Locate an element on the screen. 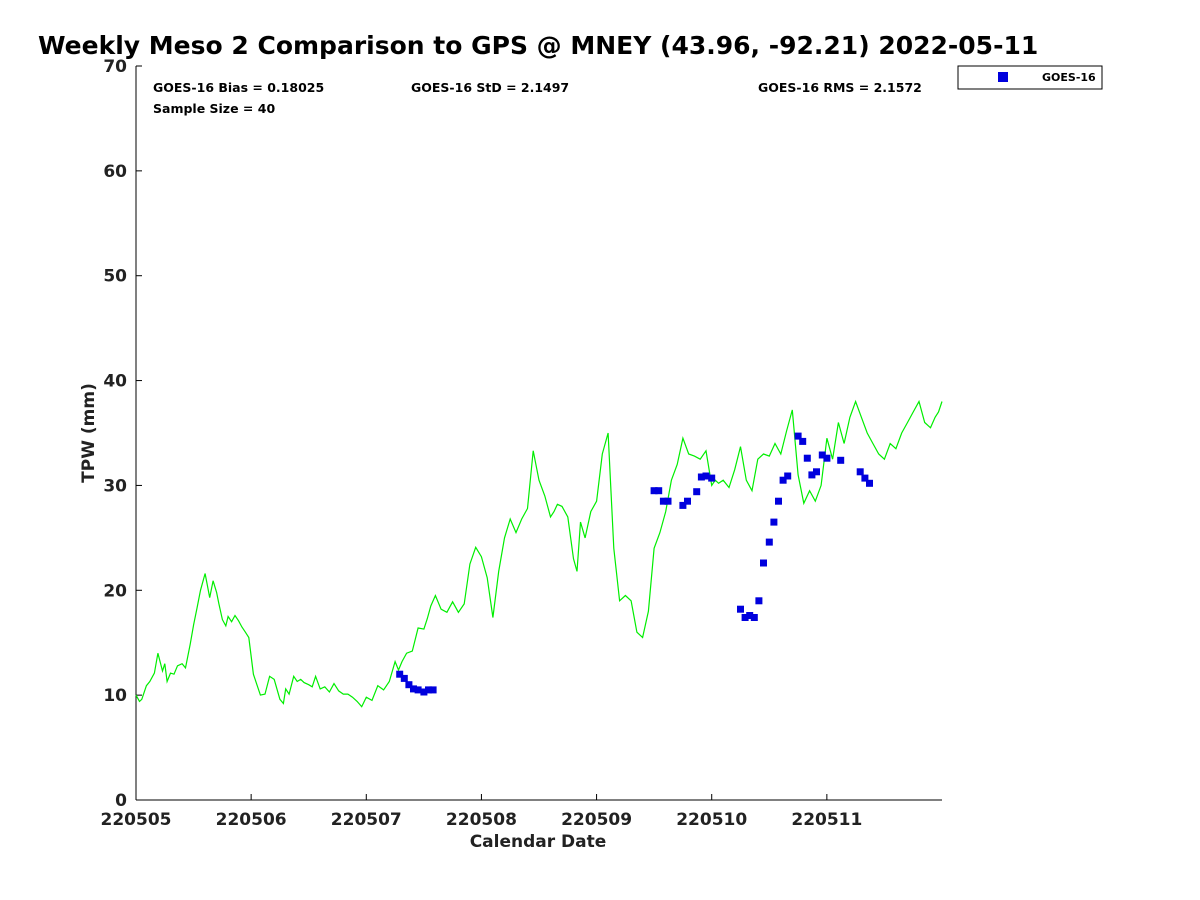 The image size is (1200, 900). y-tick-label: 10 is located at coordinates (115, 696).